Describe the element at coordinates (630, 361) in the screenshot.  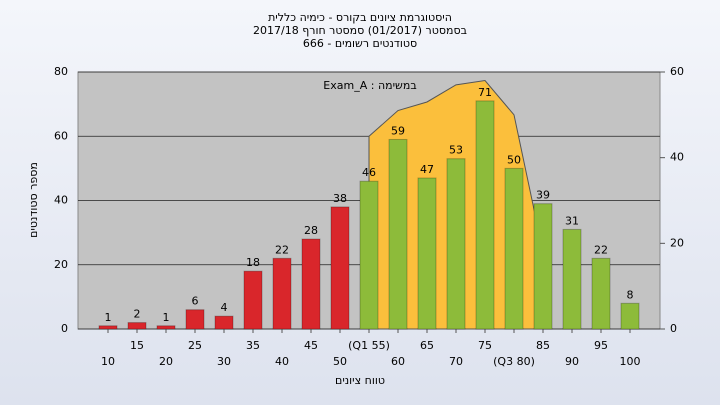
I see `x-tick-label: 100` at that location.